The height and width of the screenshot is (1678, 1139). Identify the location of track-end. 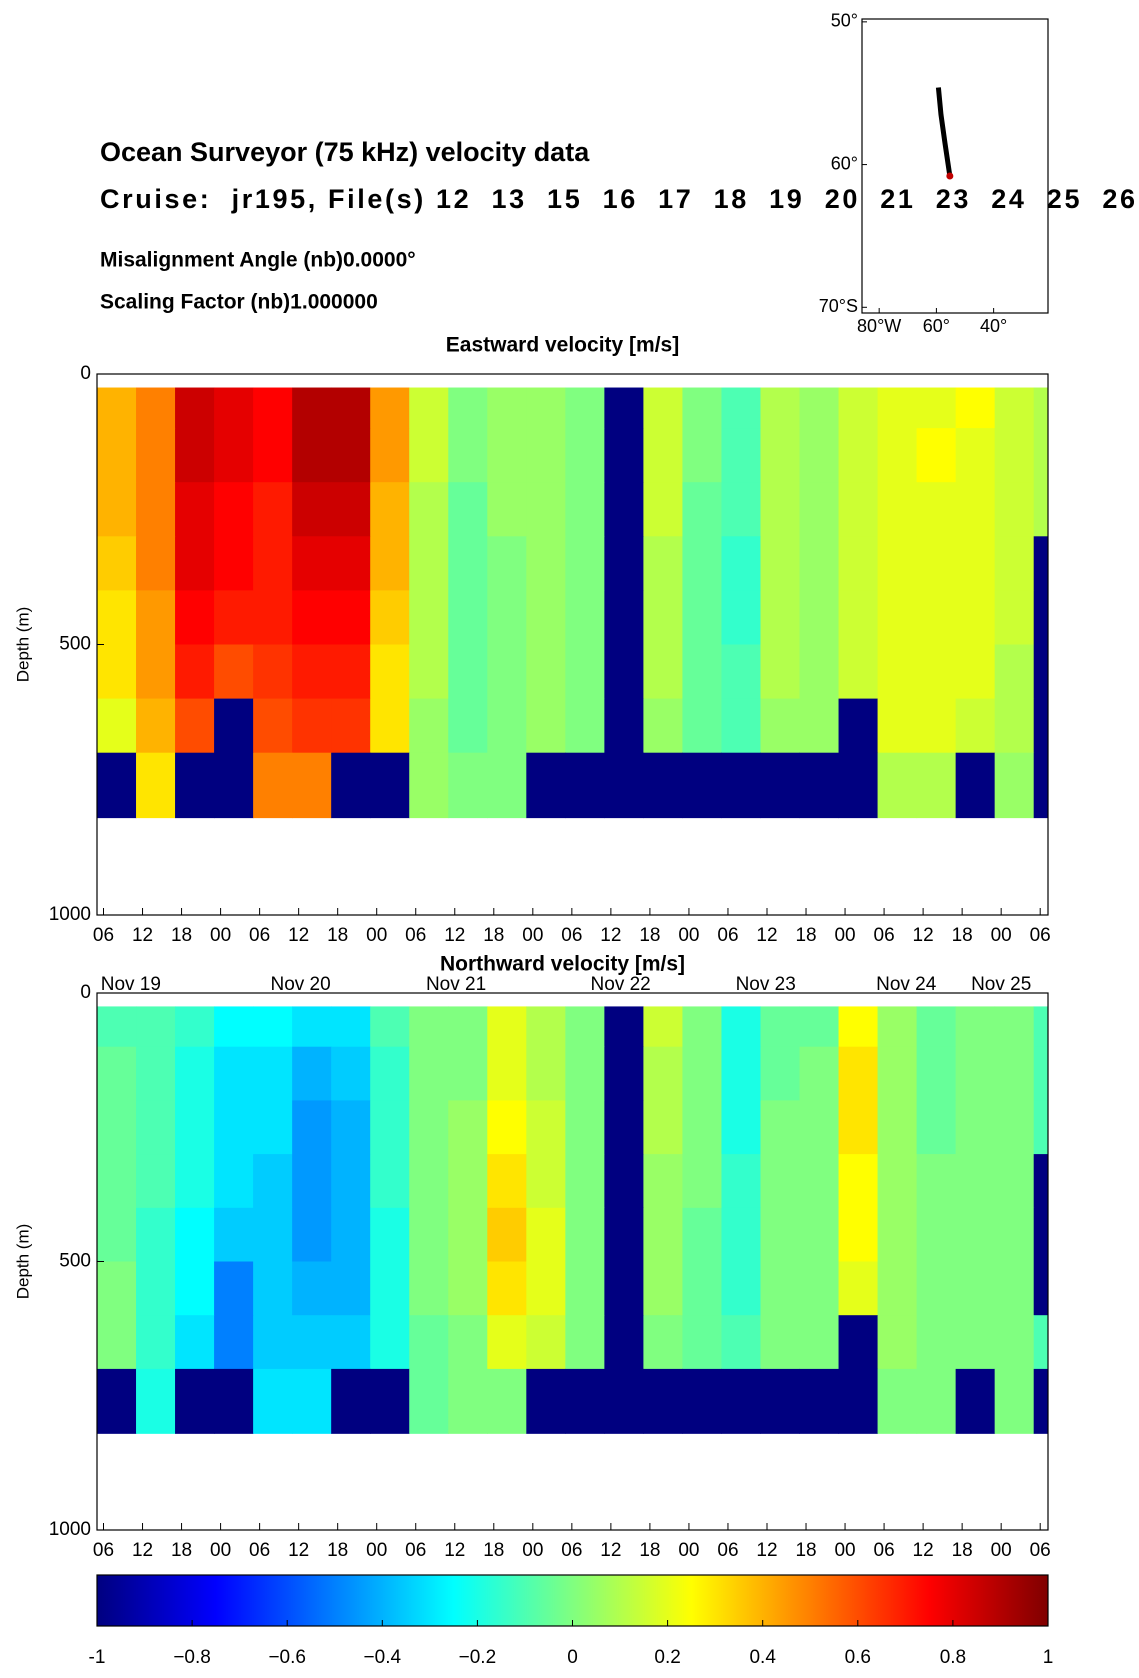
(950, 176).